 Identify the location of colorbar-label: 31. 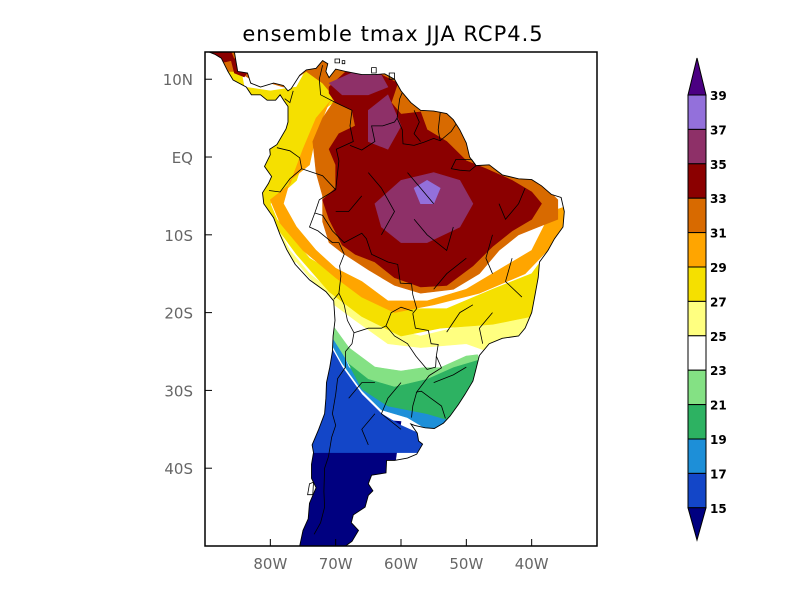
(718, 234).